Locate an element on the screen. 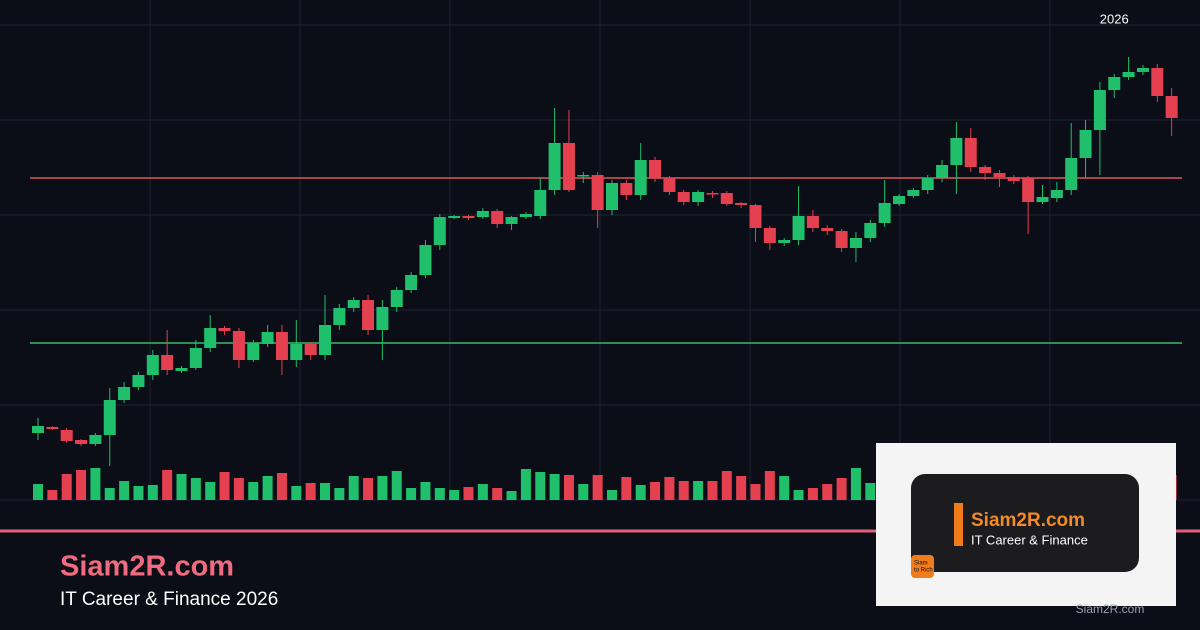 The width and height of the screenshot is (1200, 630). footer-subtitle: IT Career & Finance 2026 is located at coordinates (169, 599).